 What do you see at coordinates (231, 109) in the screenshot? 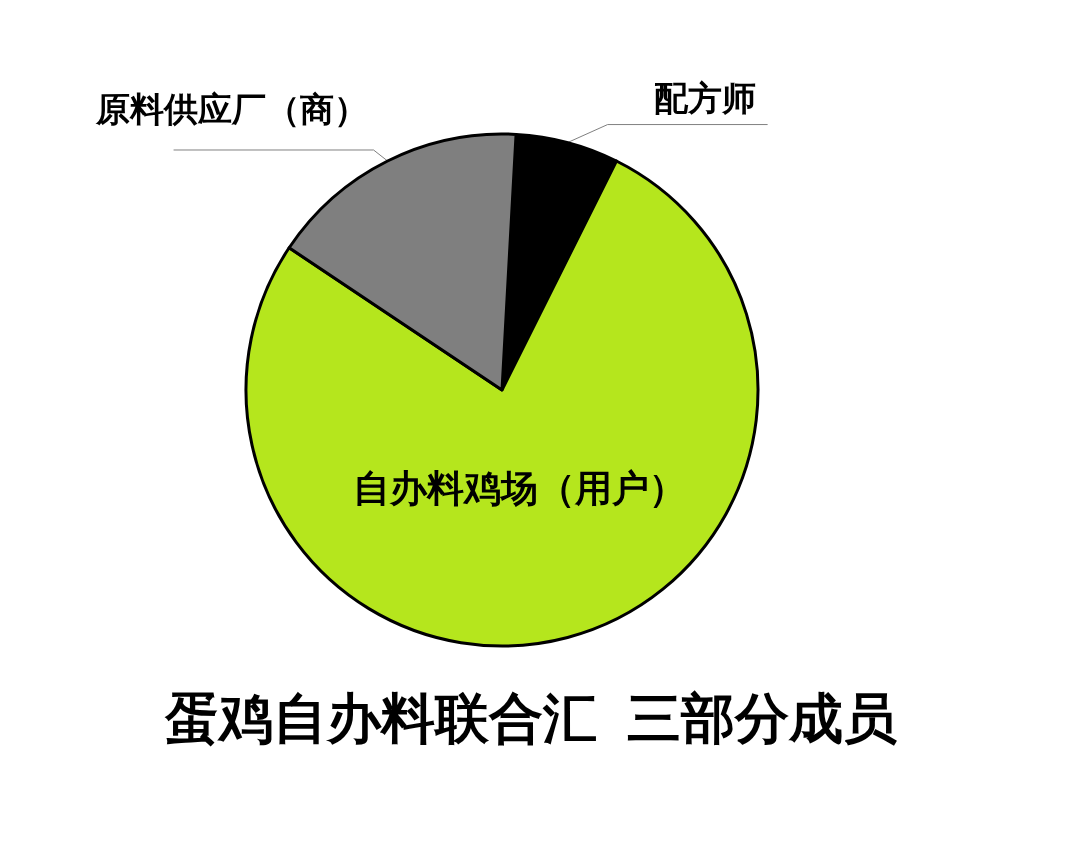
I see `slice-label: 原料供应厂（商）` at bounding box center [231, 109].